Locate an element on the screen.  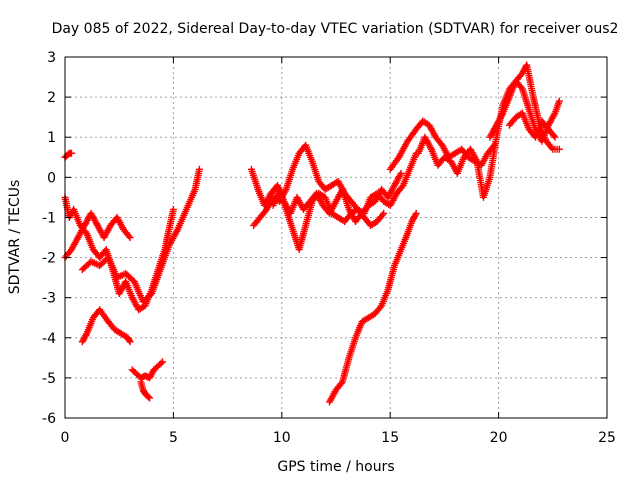
x-tick-label: 0 is located at coordinates (65, 438).